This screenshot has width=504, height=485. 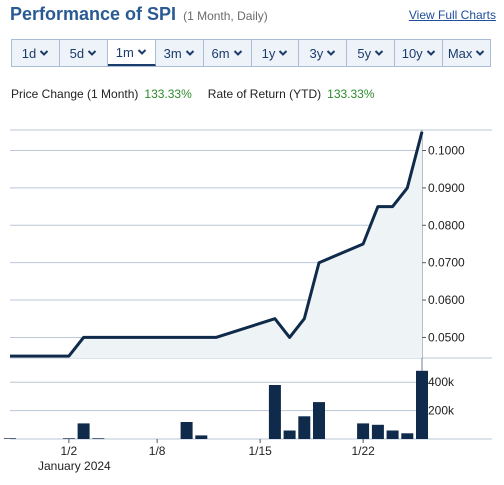 I want to click on tab-1m: 1m, so click(x=131, y=53).